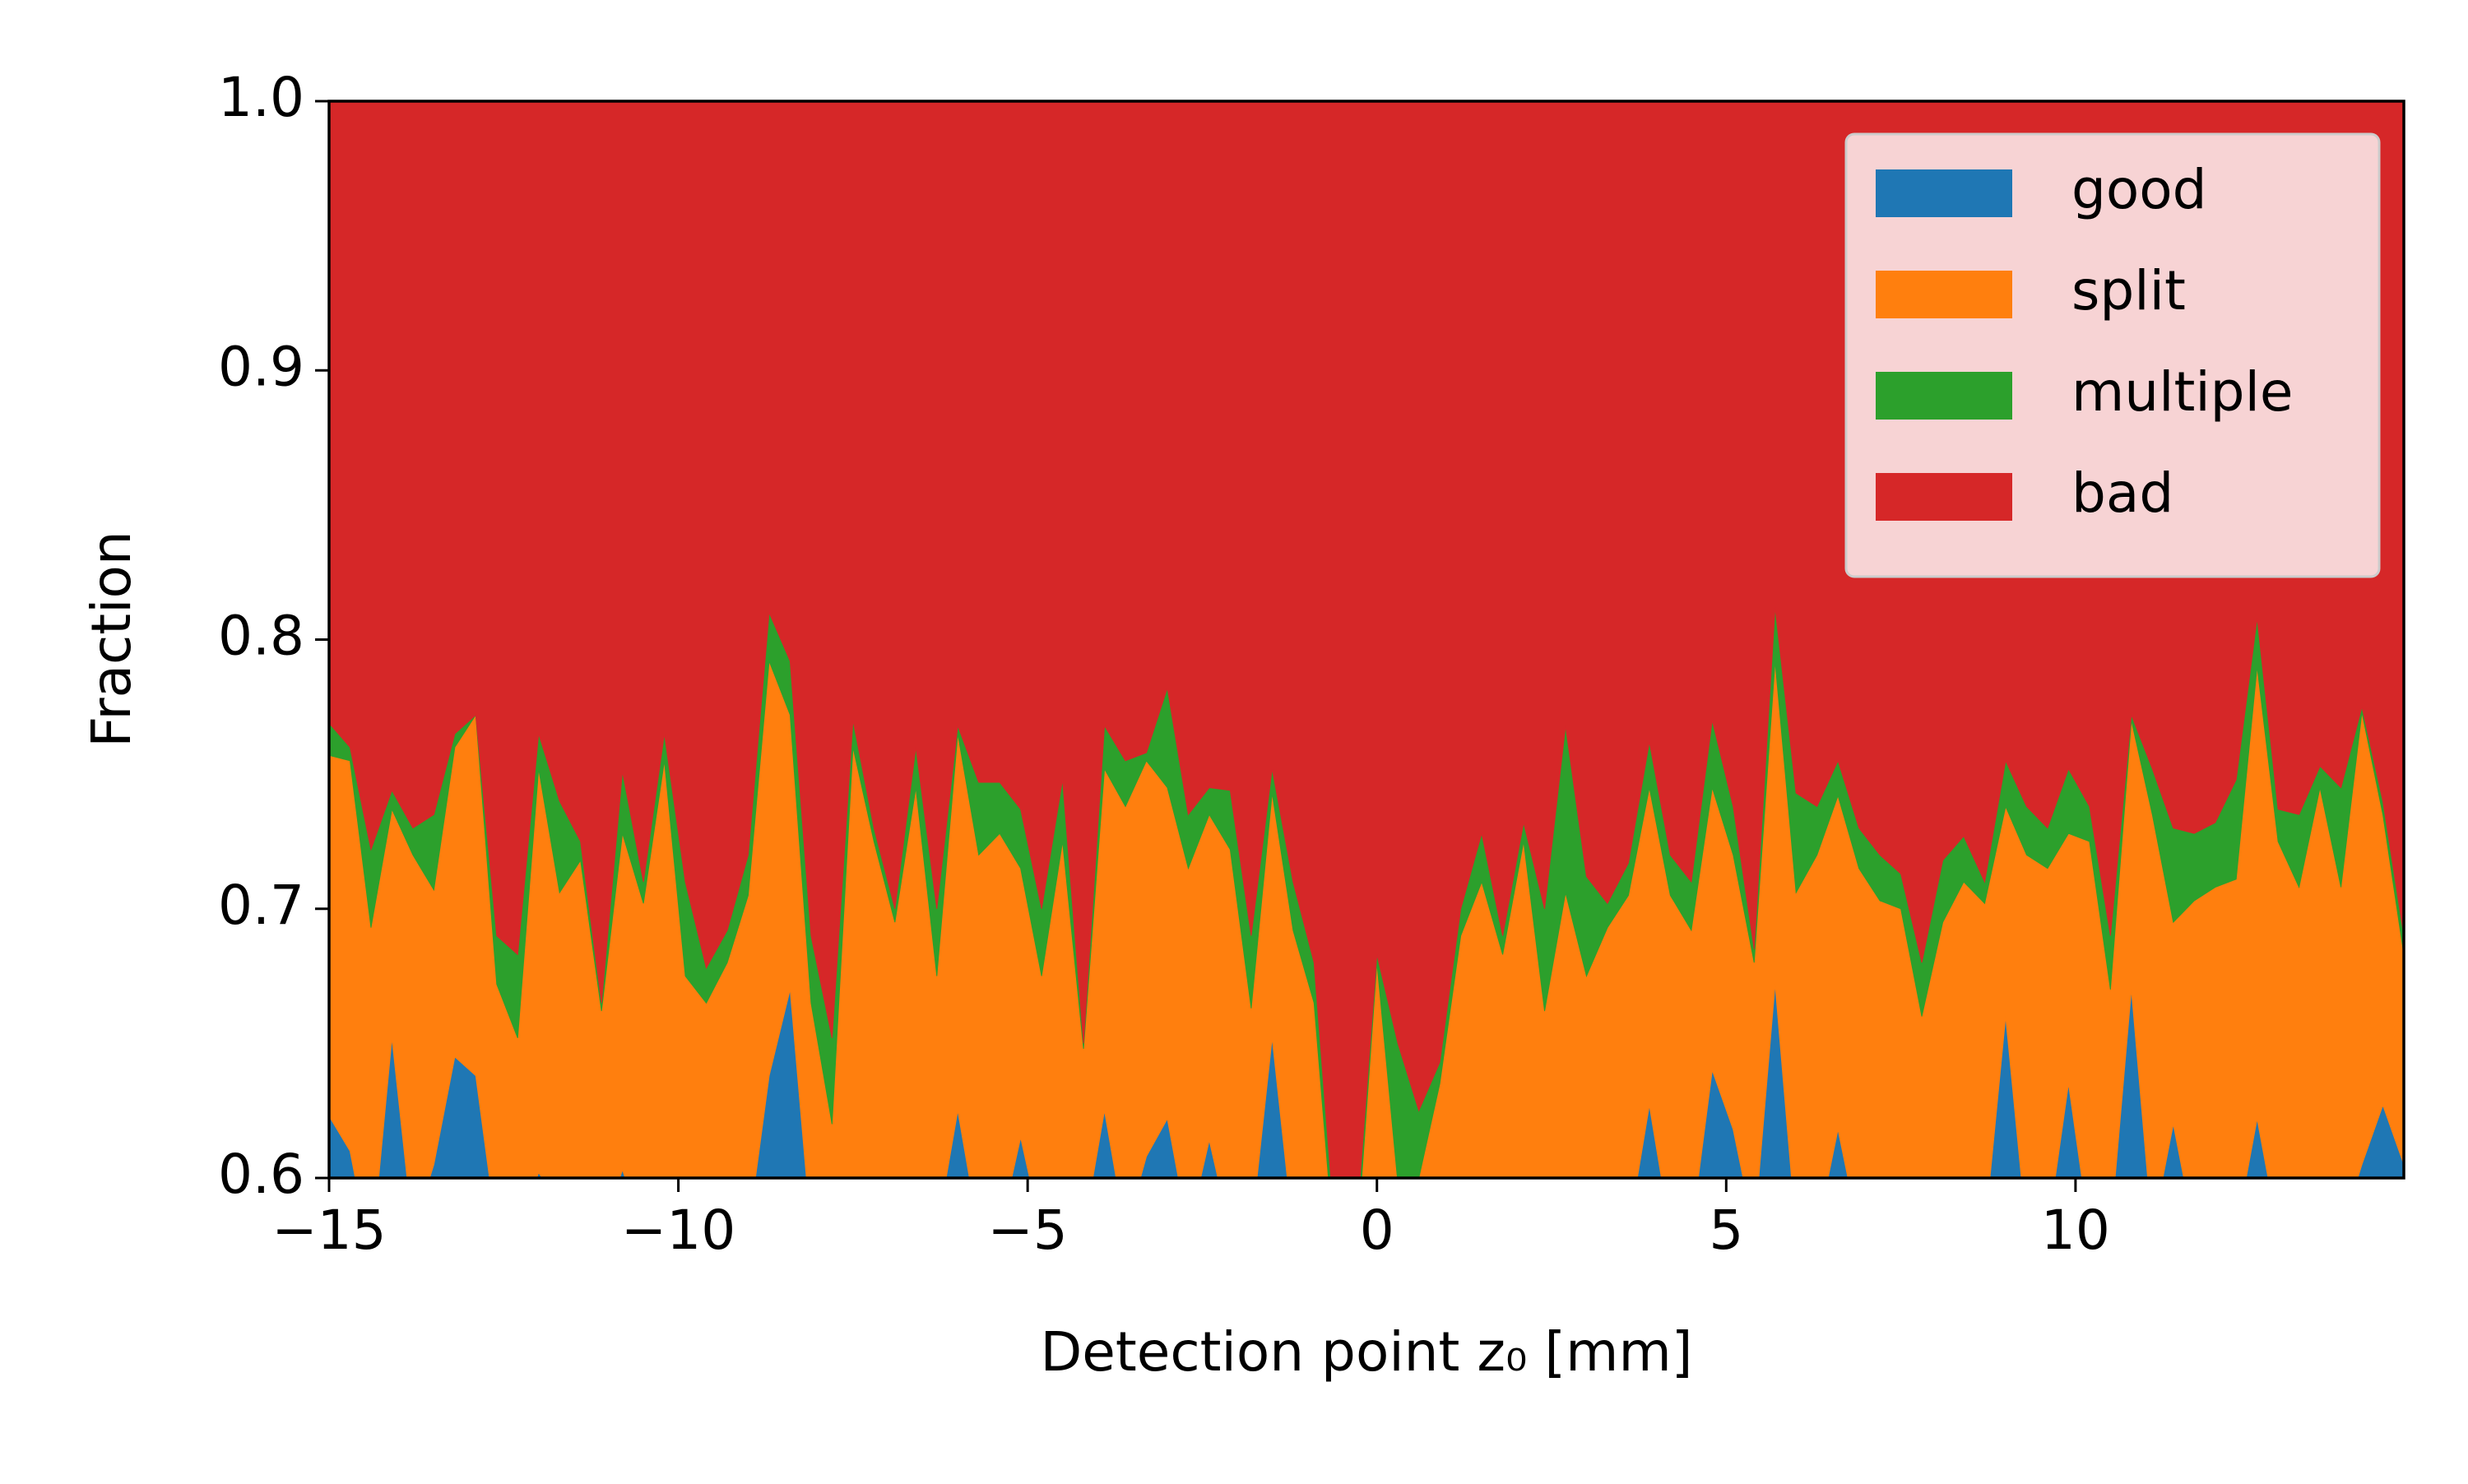 The image size is (2468, 1484). I want to click on legend-box, so click(2112, 355).